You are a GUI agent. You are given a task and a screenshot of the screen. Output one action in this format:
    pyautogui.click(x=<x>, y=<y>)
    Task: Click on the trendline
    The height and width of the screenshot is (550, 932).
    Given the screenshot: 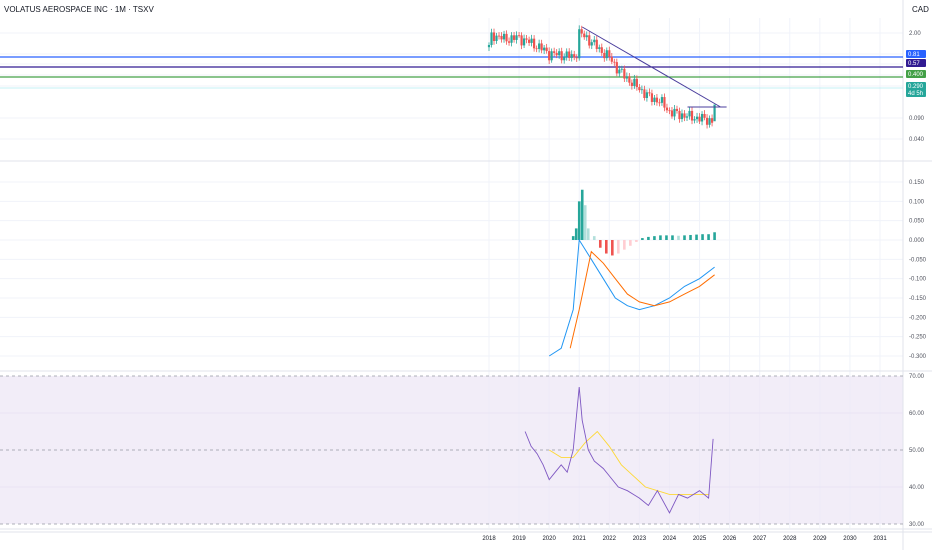 What is the action you would take?
    pyautogui.click(x=651, y=67)
    